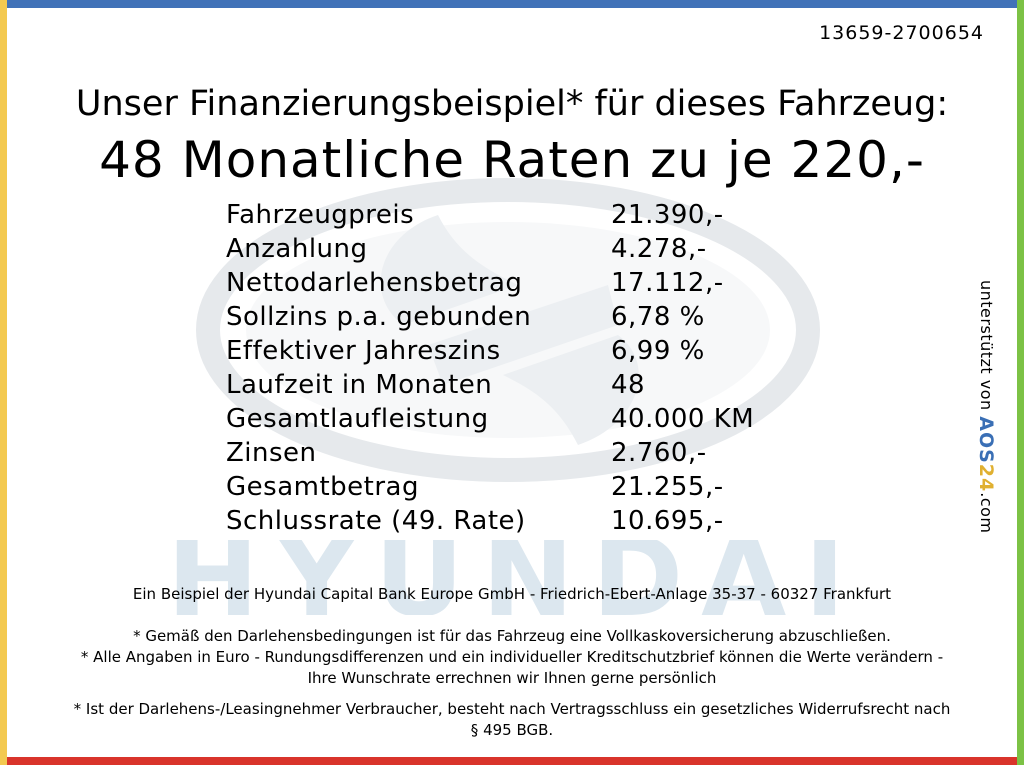  What do you see at coordinates (374, 283) in the screenshot?
I see `row-label: Nettodarlehensbetrag` at bounding box center [374, 283].